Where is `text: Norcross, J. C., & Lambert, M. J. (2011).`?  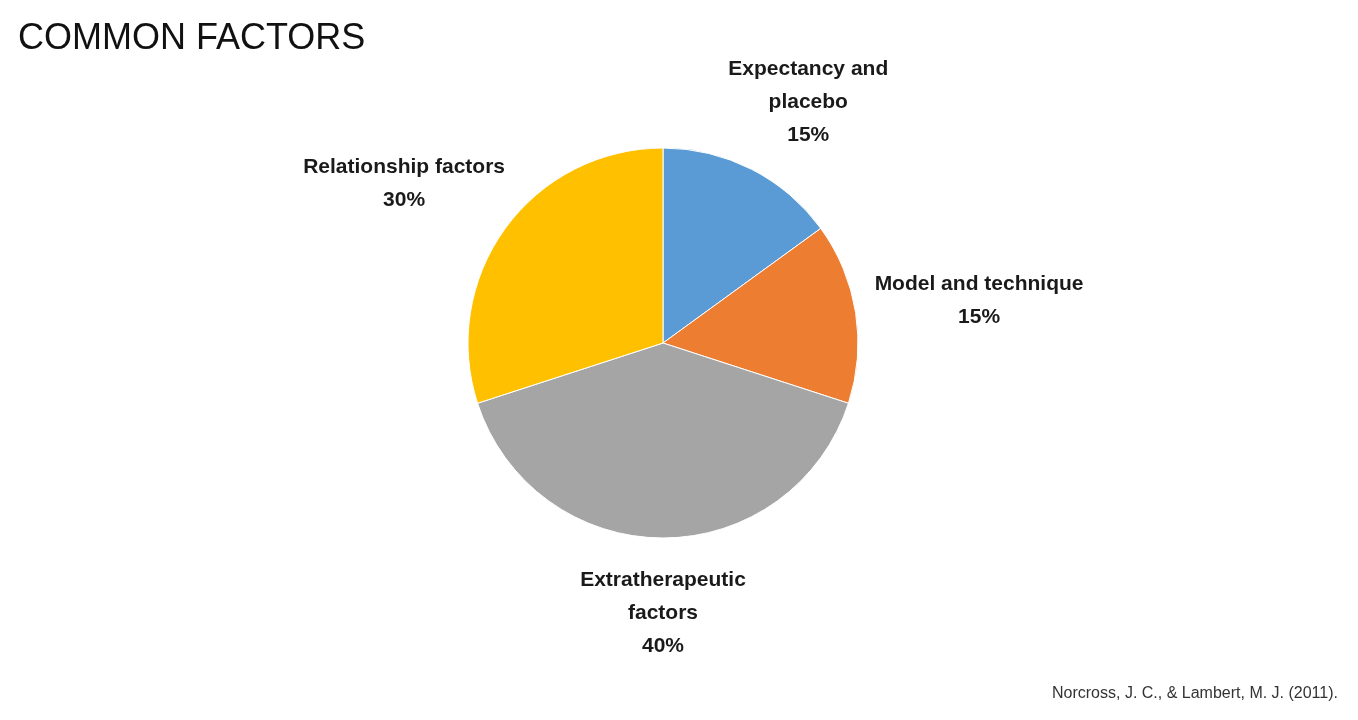
text: Norcross, J. C., & Lambert, M. J. (2011). is located at coordinates (1195, 693).